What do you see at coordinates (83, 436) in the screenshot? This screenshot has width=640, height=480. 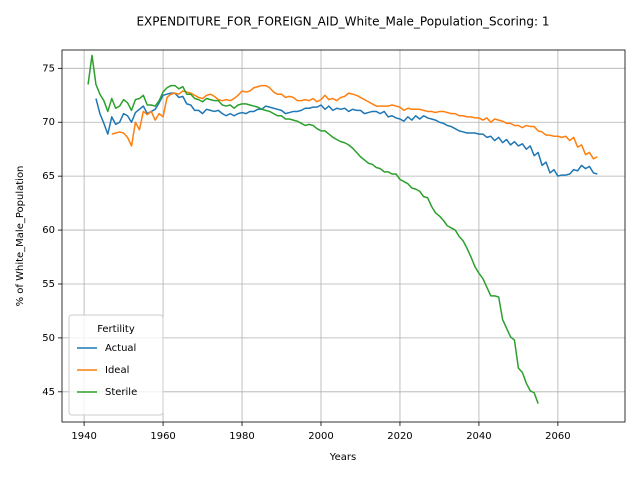 I see `x-tick-label: 1940` at bounding box center [83, 436].